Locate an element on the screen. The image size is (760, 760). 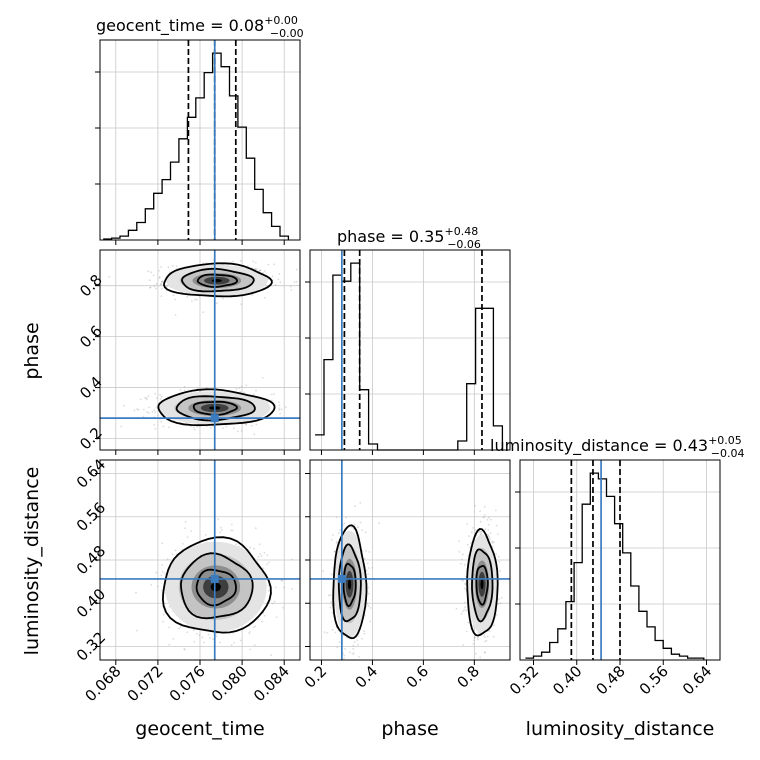
title-phase-main: phase = 0.35 is located at coordinates (390, 236).